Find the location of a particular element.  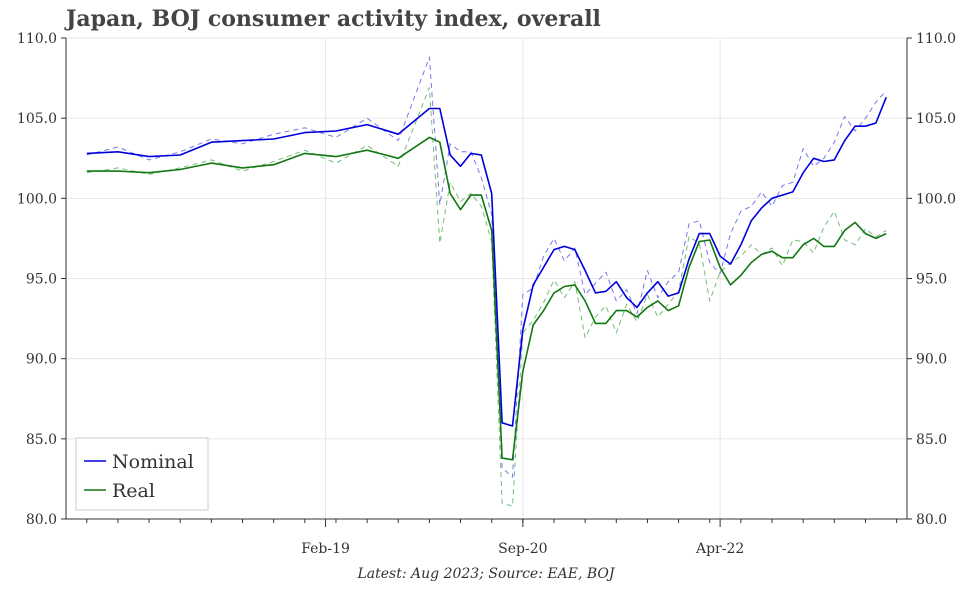

y-tick-label-left: 100.0 is located at coordinates (37, 199).